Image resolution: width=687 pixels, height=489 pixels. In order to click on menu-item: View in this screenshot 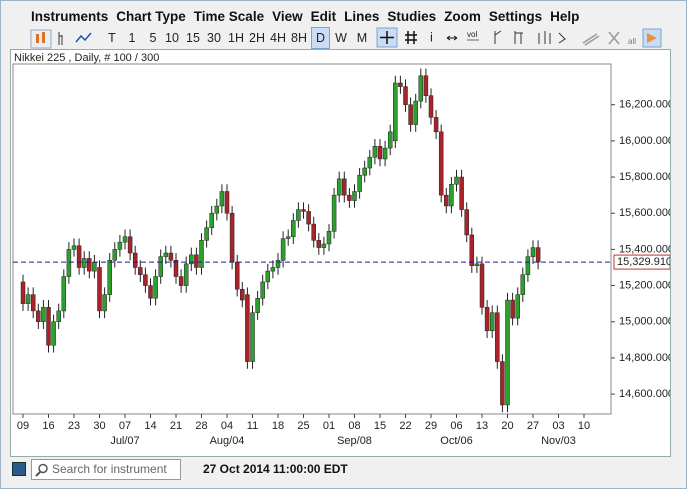, I will do `click(287, 16)`.